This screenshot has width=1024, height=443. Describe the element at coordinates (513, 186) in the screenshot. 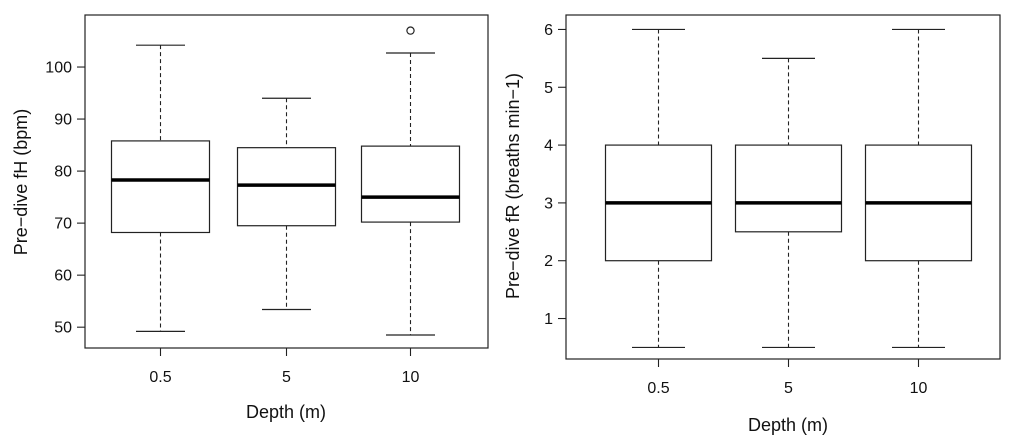

I see `y-axis-label: Pre−dive fR (breaths min−1)` at that location.